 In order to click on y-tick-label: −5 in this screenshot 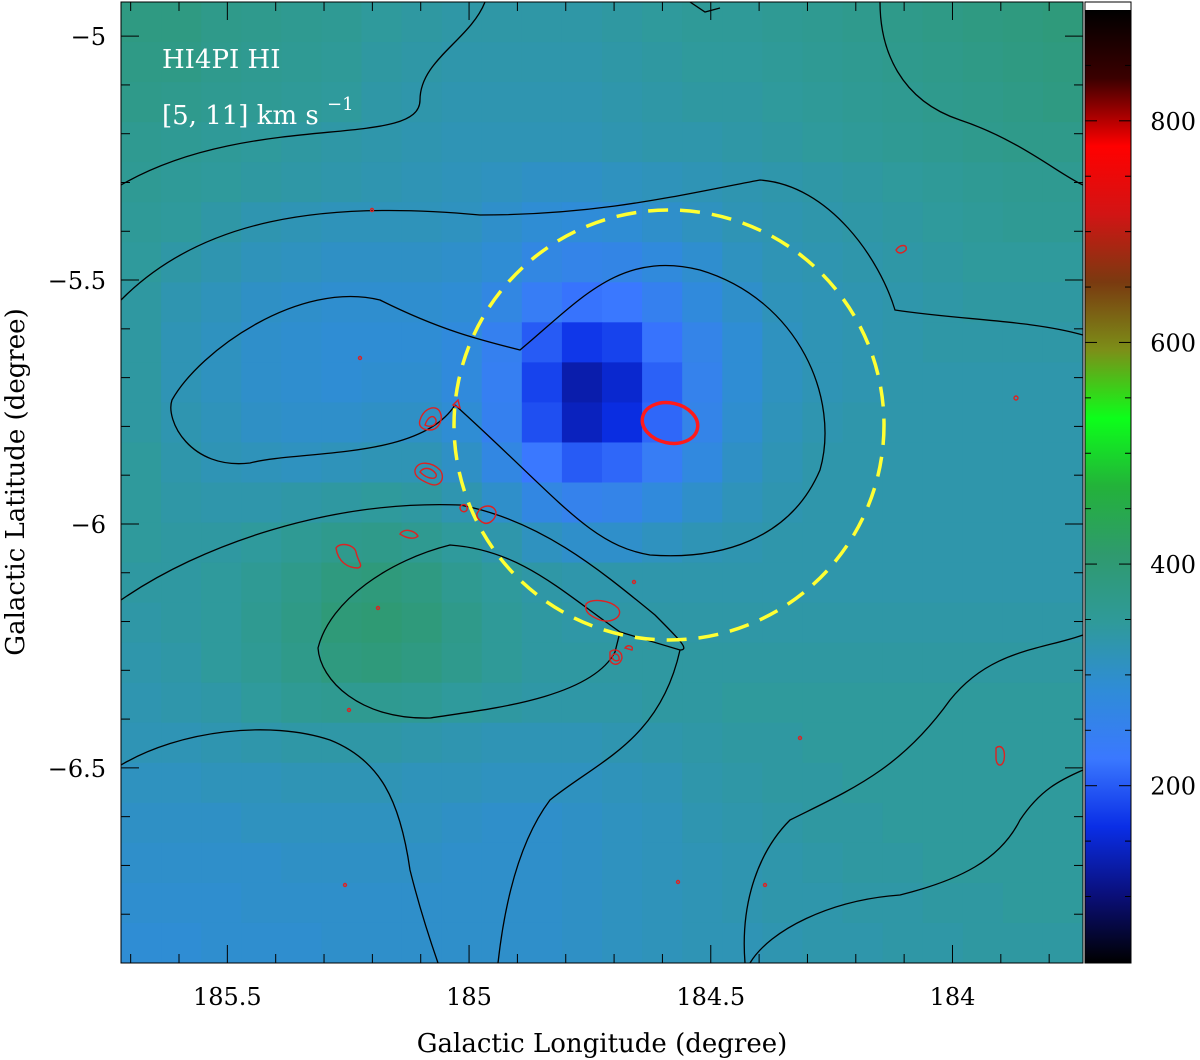, I will do `click(88, 37)`.